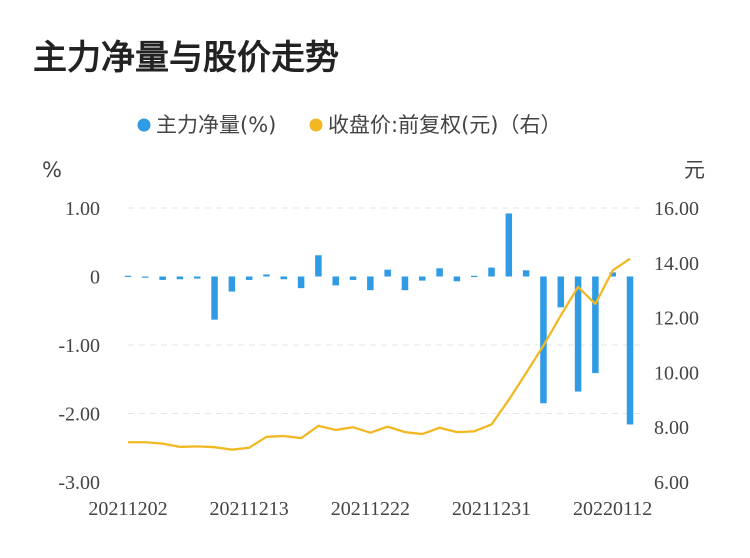  Describe the element at coordinates (79, 415) in the screenshot. I see `left-tick-label-3: -2.00` at that location.